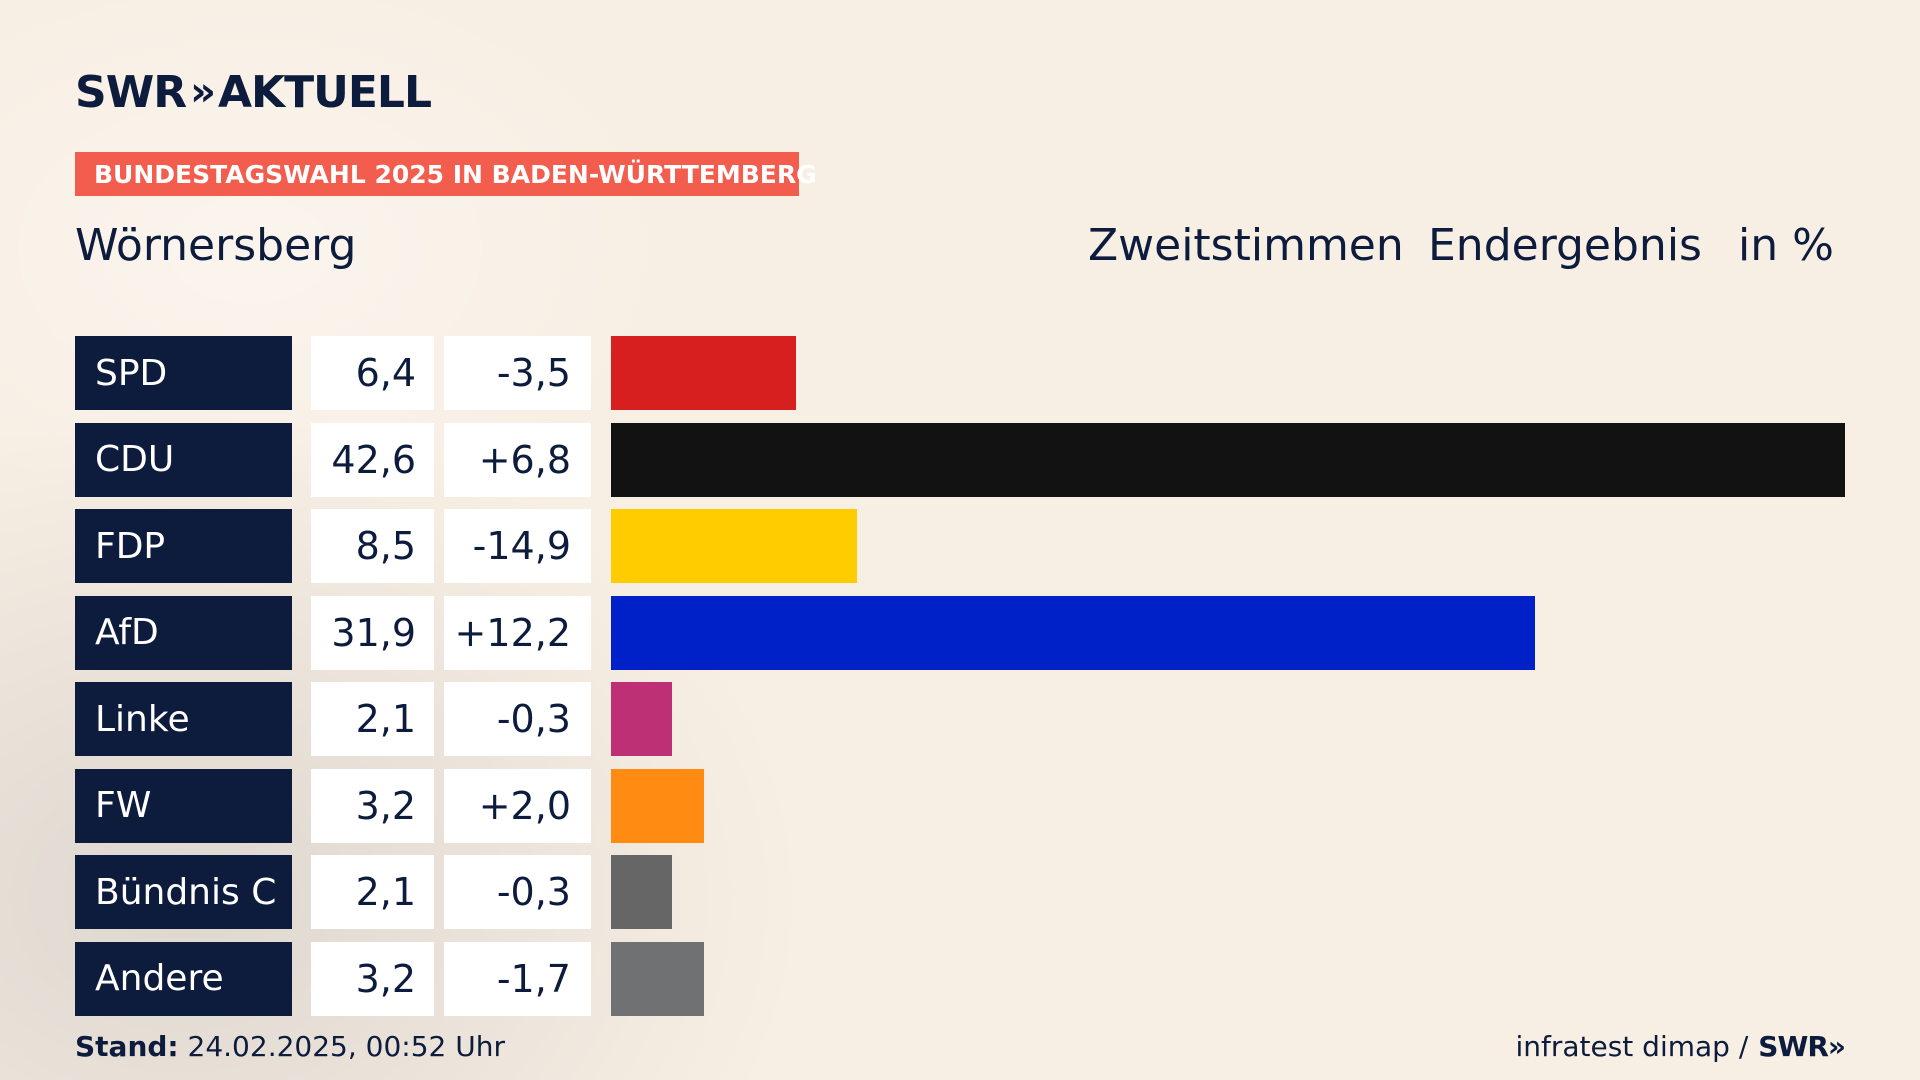  Describe the element at coordinates (517, 632) in the screenshot. I see `vote-change-value: +12,2` at that location.